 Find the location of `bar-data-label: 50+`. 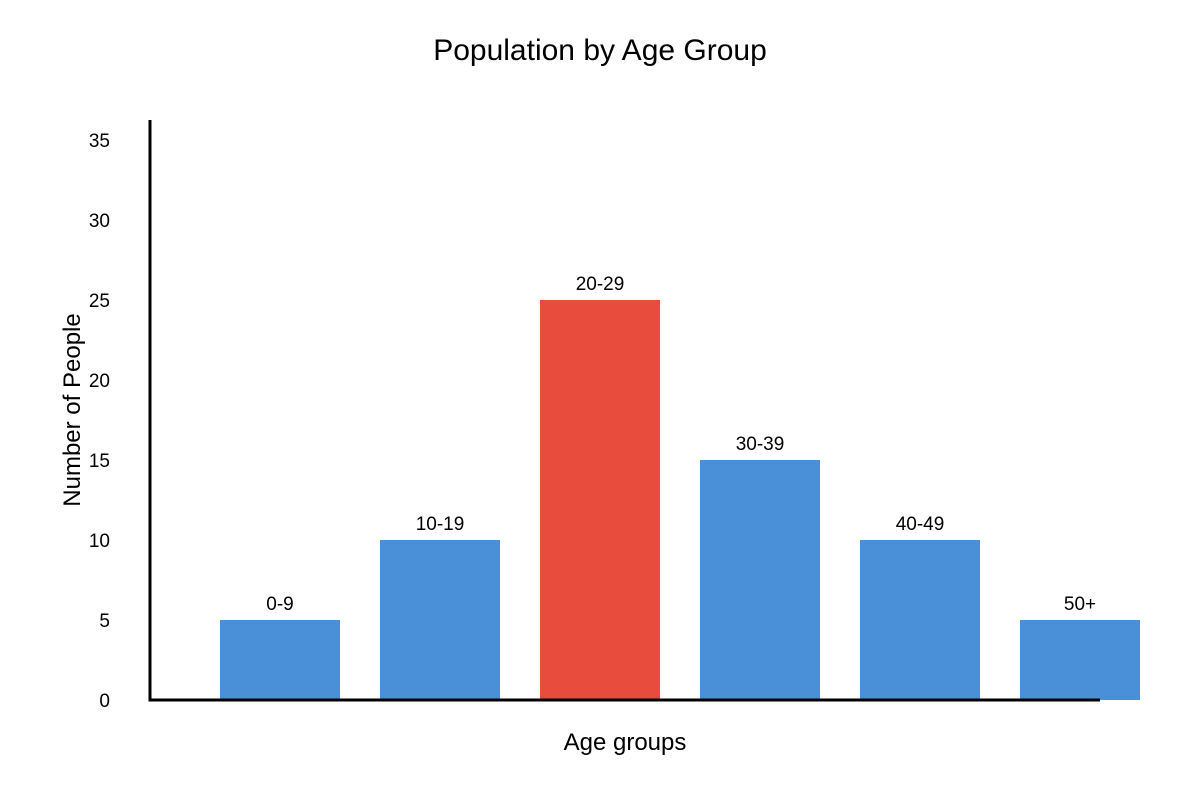

bar-data-label: 50+ is located at coordinates (1080, 604).